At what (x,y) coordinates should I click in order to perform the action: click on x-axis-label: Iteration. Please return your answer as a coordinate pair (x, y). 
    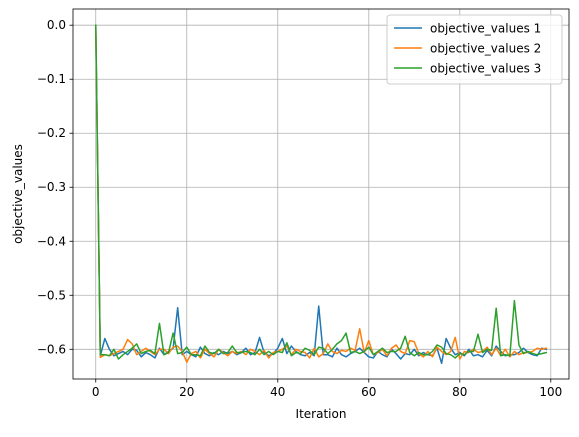
    Looking at the image, I should click on (321, 414).